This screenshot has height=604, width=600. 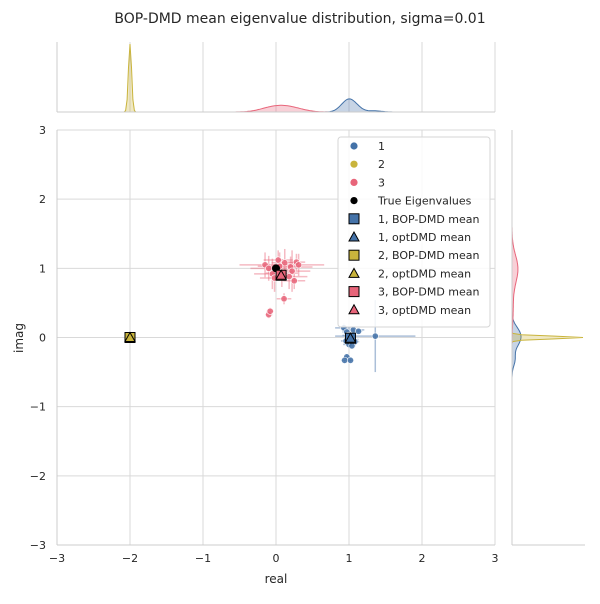 I want to click on y-tick-label: 1, so click(x=42, y=268).